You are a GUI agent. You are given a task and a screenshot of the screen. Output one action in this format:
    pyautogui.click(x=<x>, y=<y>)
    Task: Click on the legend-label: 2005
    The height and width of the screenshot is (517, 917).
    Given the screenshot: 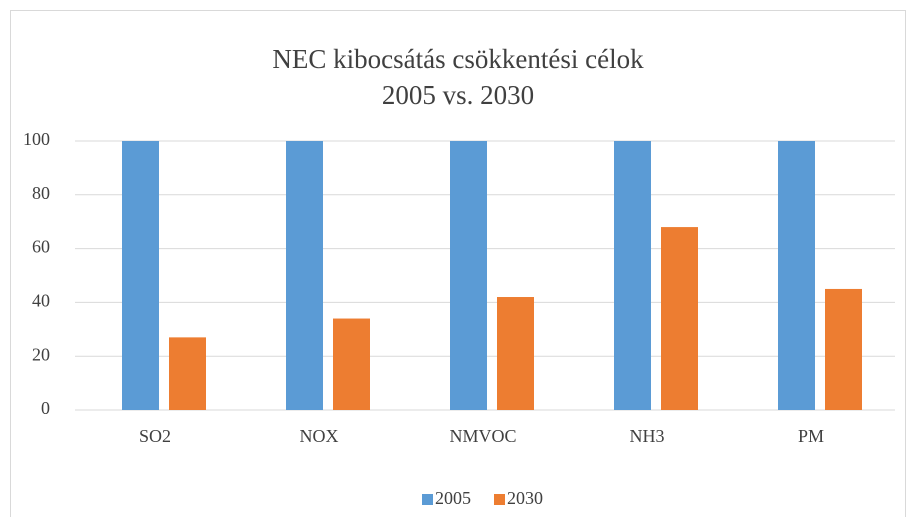 What is the action you would take?
    pyautogui.click(x=453, y=498)
    